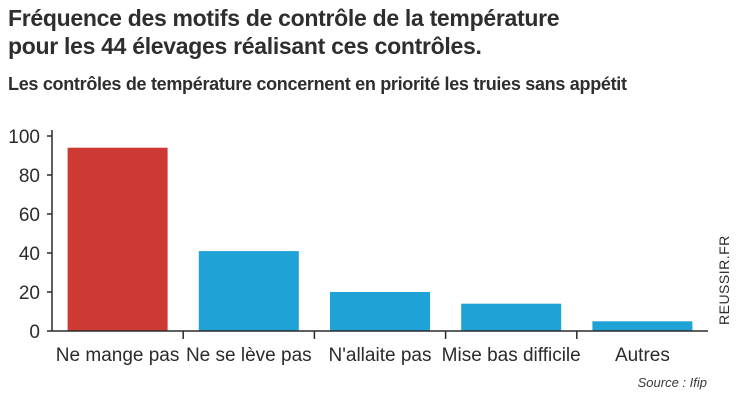  What do you see at coordinates (118, 355) in the screenshot?
I see `category-label-0: Ne mange pas` at bounding box center [118, 355].